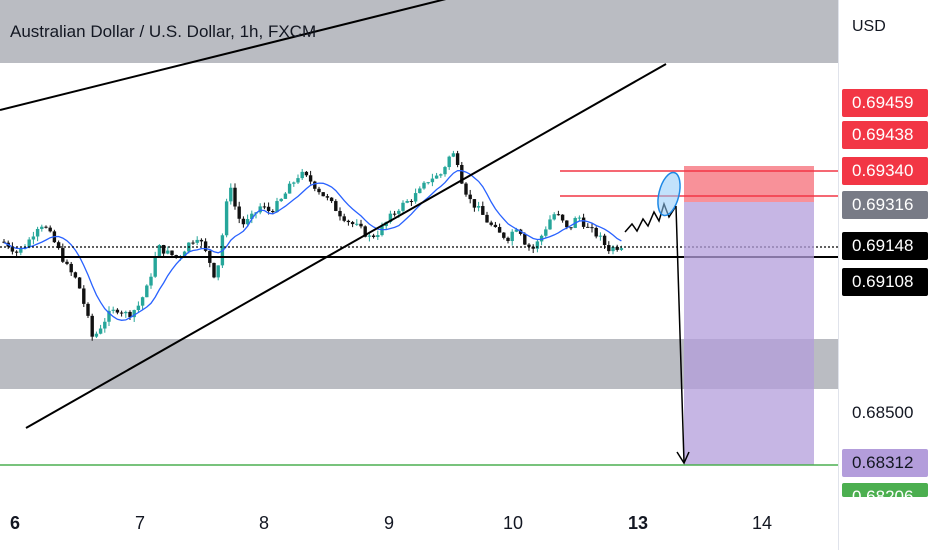  Describe the element at coordinates (389, 523) in the screenshot. I see `x-tick: 9` at that location.